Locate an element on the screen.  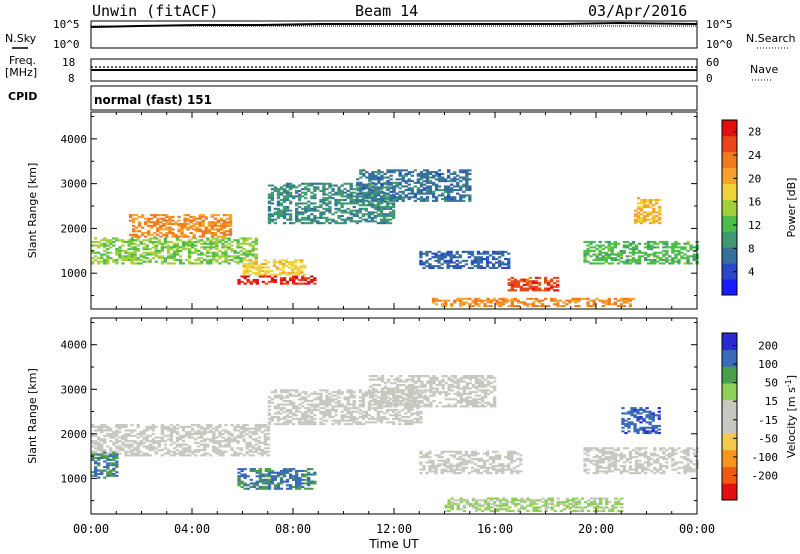
data-region is located at coordinates (432, 391).